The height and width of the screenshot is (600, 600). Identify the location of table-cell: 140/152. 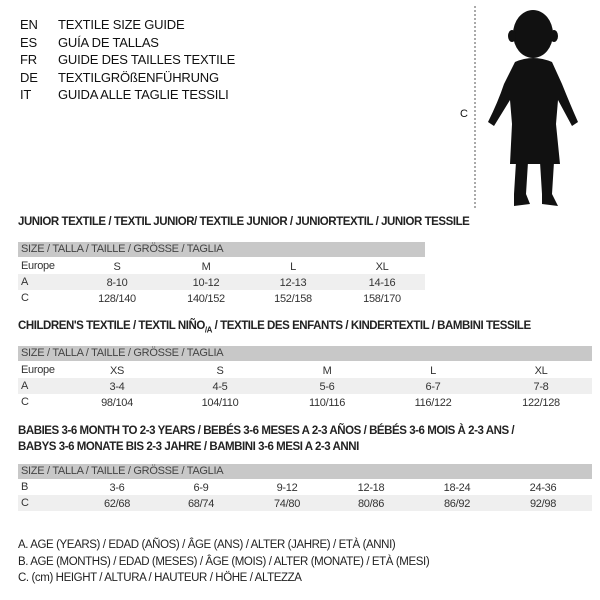
(206, 299).